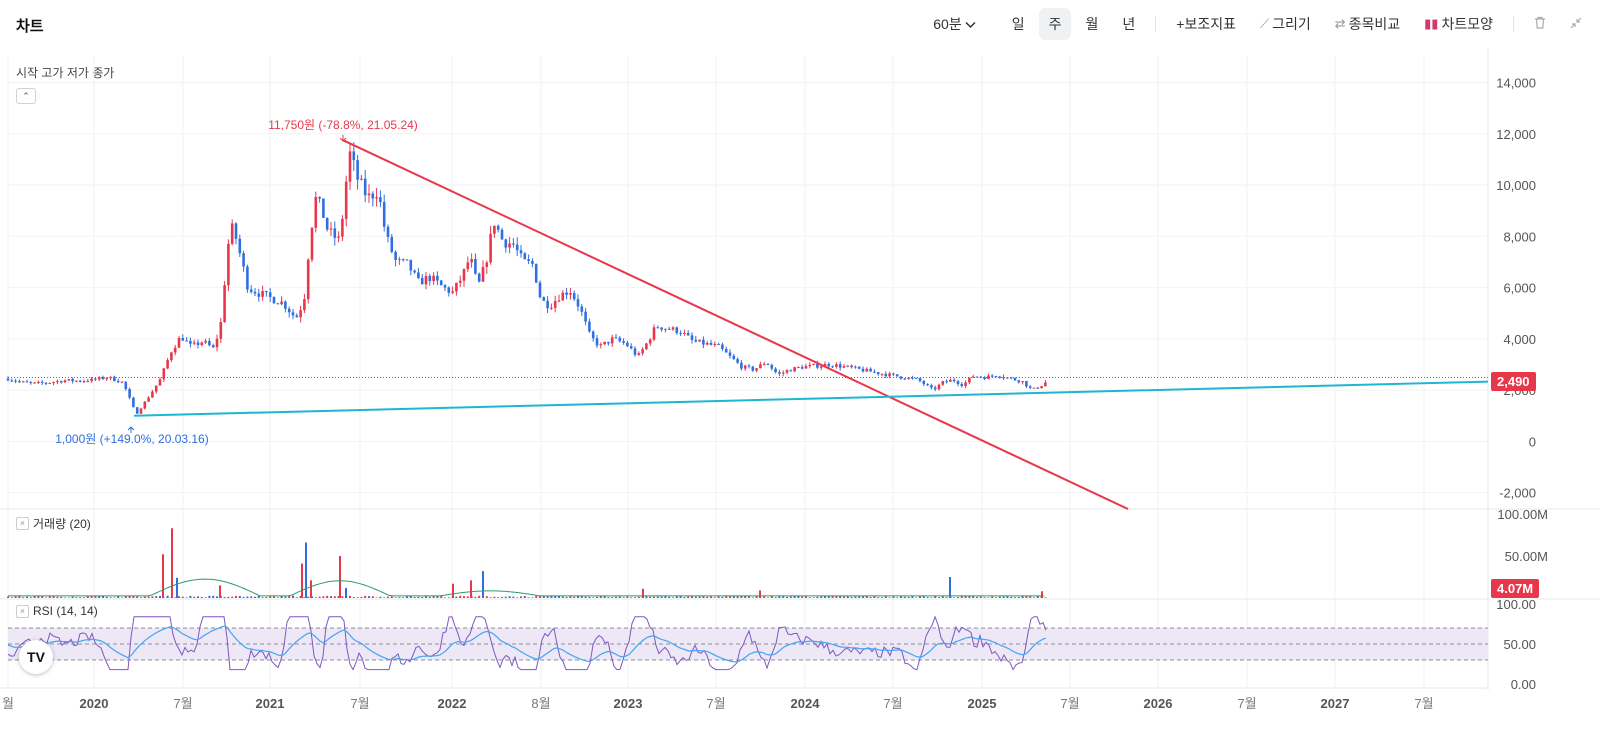  What do you see at coordinates (947, 24) in the screenshot?
I see `interval-label: 60분` at bounding box center [947, 24].